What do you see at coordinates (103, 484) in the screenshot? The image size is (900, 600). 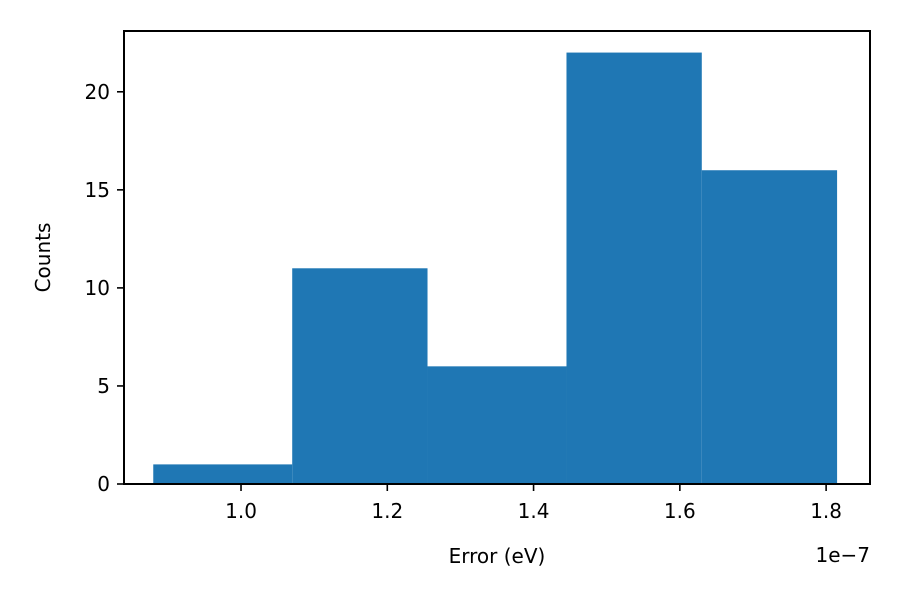 I see `y-tick-label: 0` at bounding box center [103, 484].